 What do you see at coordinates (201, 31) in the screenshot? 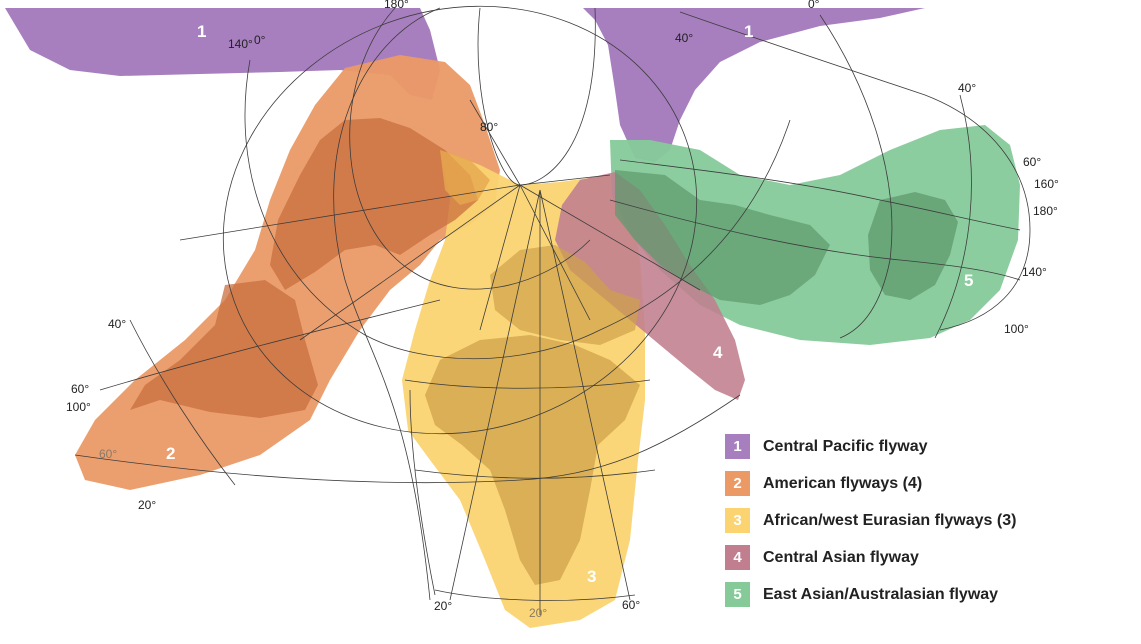
I see `zone-1-number-left: 1` at bounding box center [201, 31].